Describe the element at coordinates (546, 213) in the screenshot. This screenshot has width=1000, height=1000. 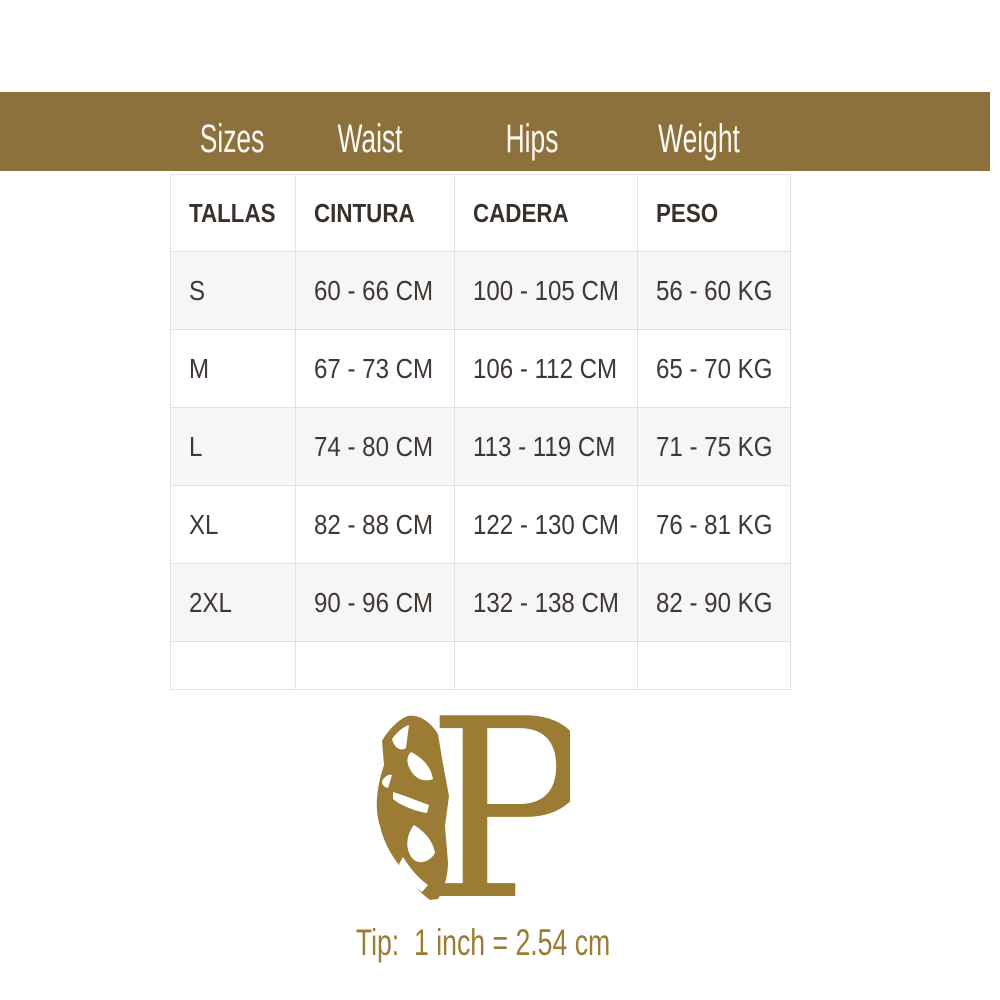
I see `header-cadera: CADERA` at that location.